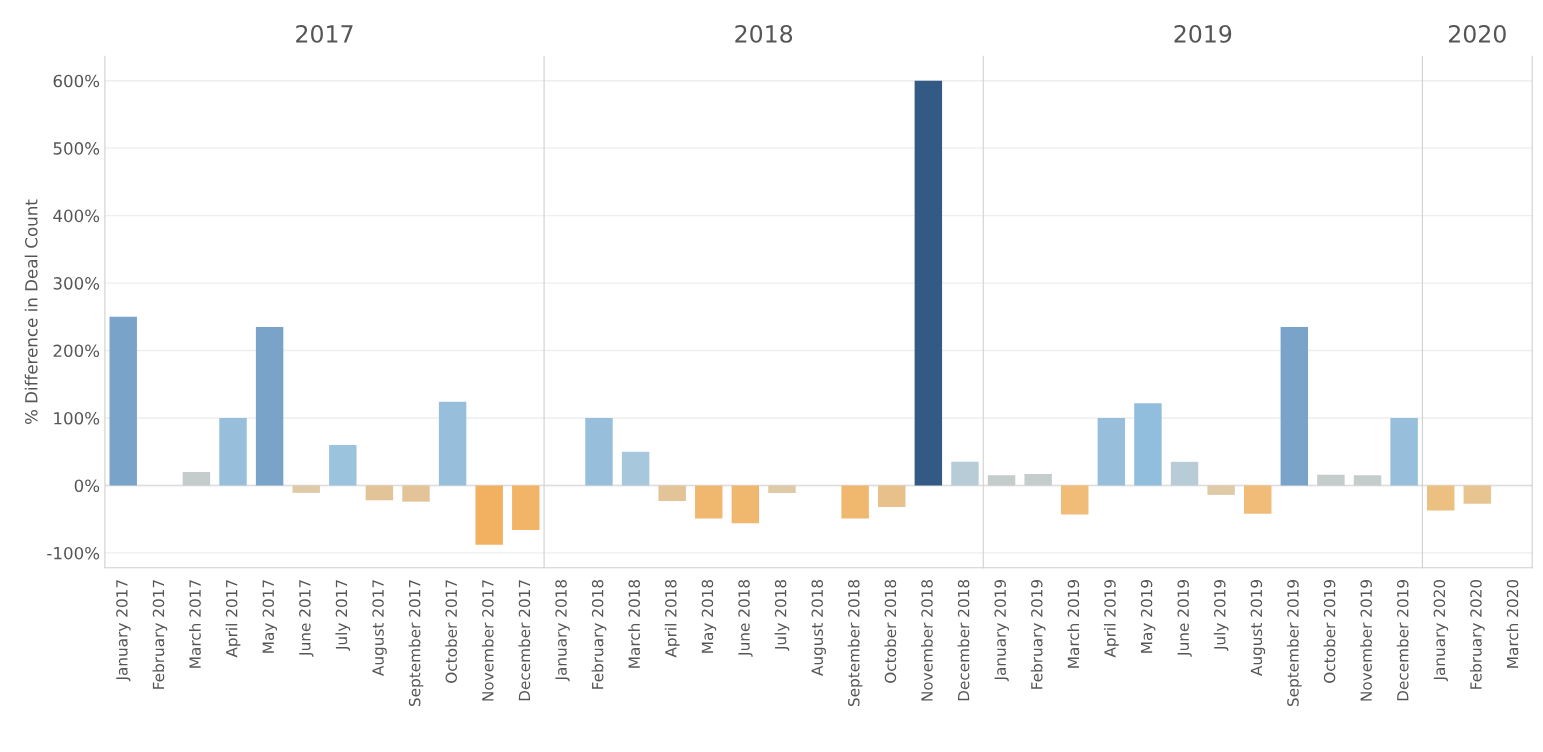 The image size is (1543, 752). I want to click on y-tick-label: 300%, so click(76, 283).